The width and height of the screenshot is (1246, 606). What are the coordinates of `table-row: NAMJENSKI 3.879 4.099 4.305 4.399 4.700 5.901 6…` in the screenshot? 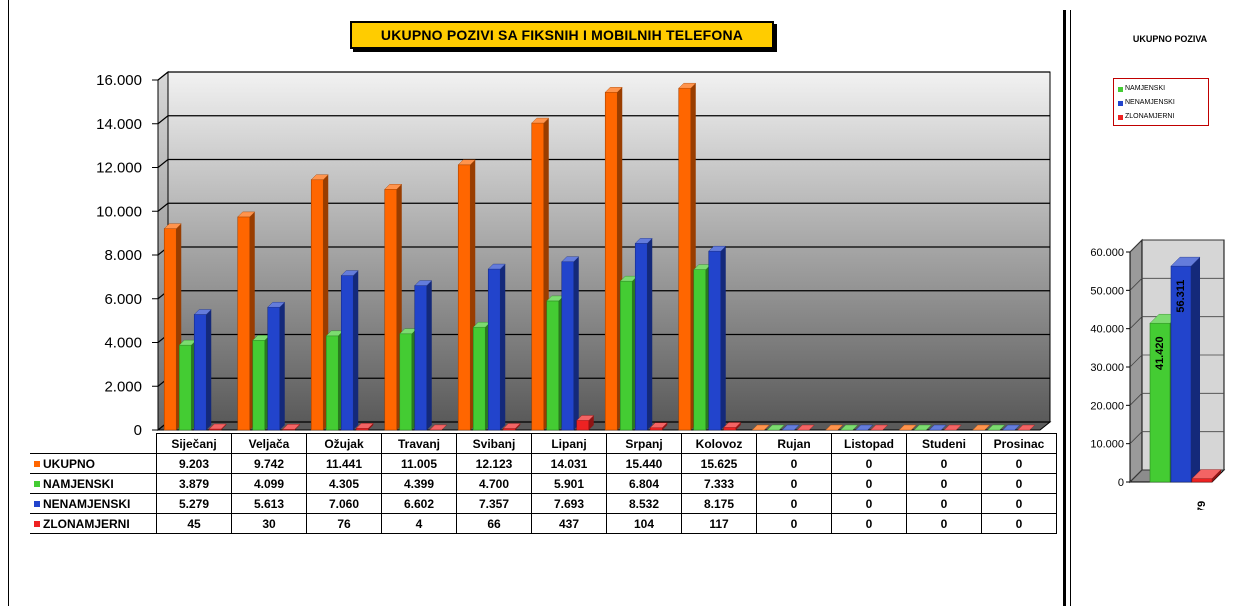 It's located at (543, 483).